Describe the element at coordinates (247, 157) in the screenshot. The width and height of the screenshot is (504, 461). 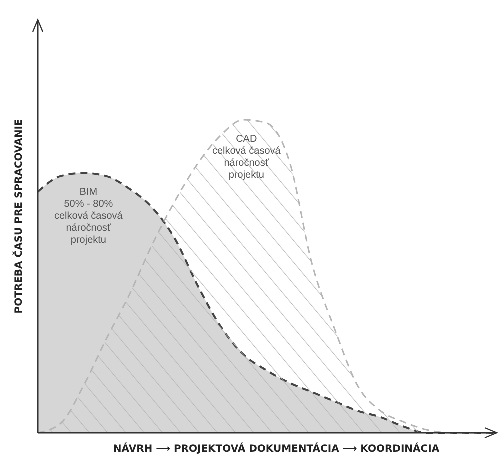
I see `annotation: CAD celková časová náročnosť projektu` at that location.